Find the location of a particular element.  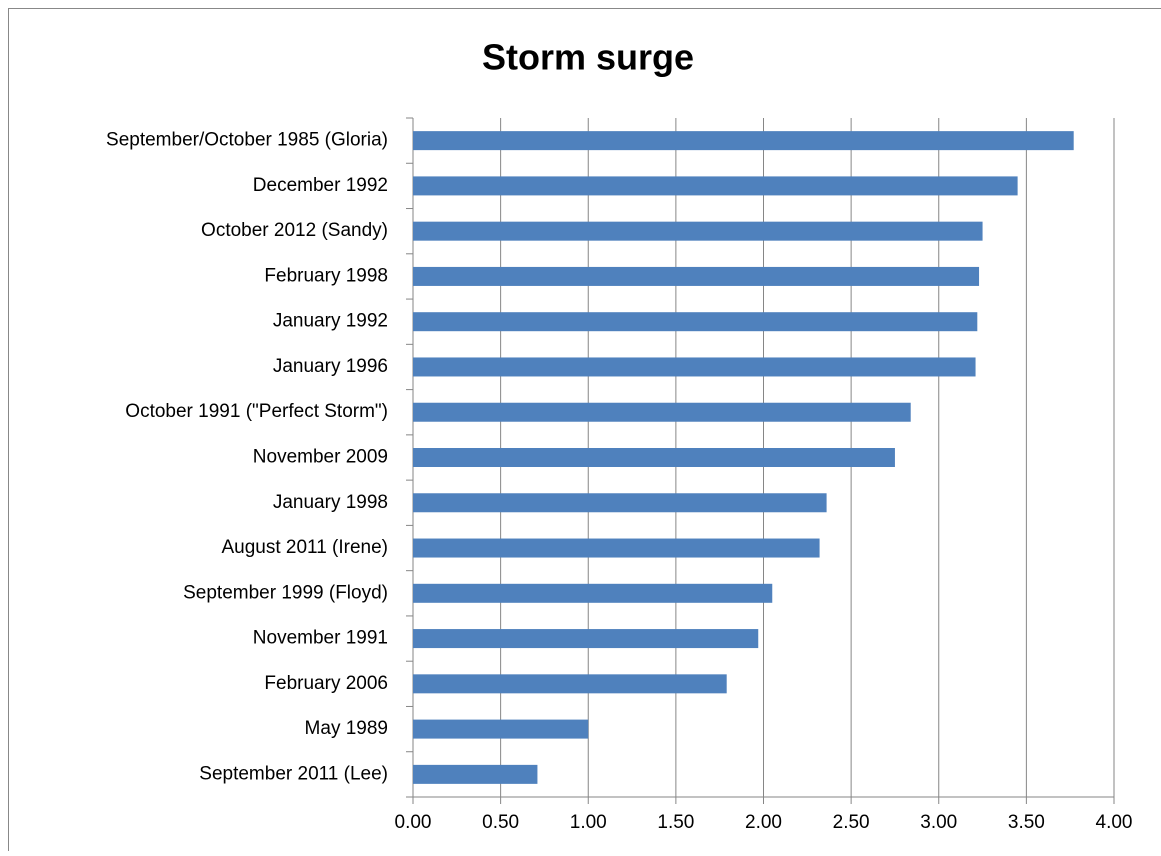

x-tick-label: 1.00 is located at coordinates (588, 822).